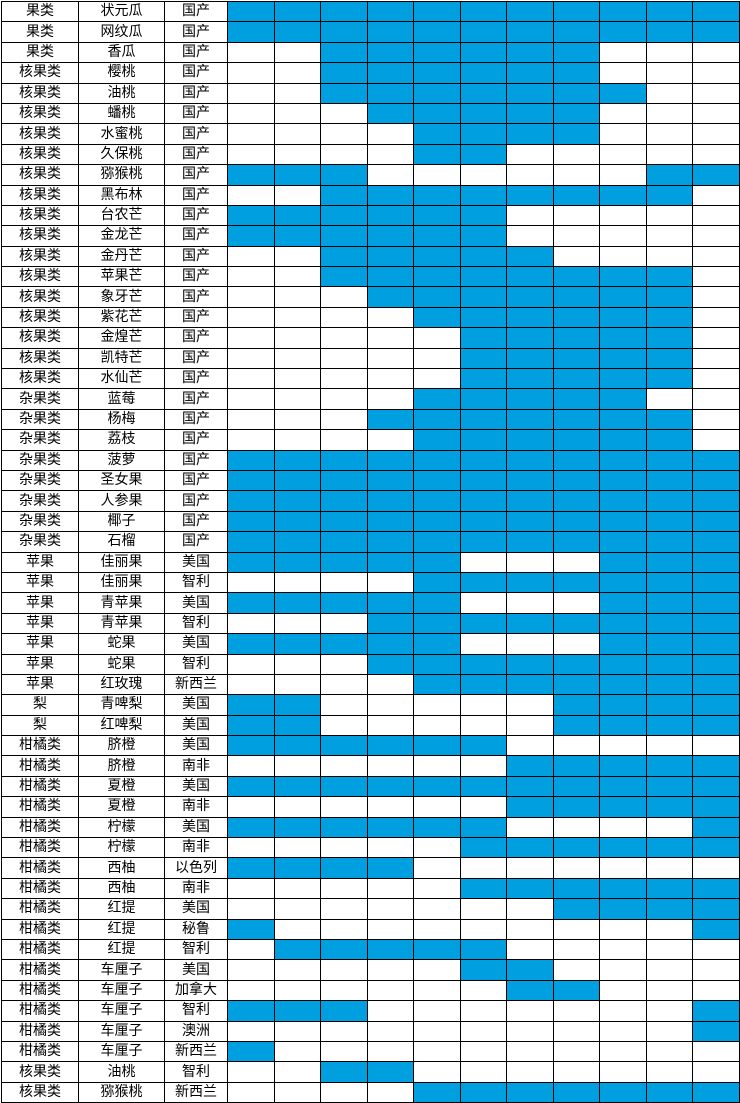 The height and width of the screenshot is (1103, 740). I want to click on fruit-name-cell: 猕猴桃, so click(121, 175).